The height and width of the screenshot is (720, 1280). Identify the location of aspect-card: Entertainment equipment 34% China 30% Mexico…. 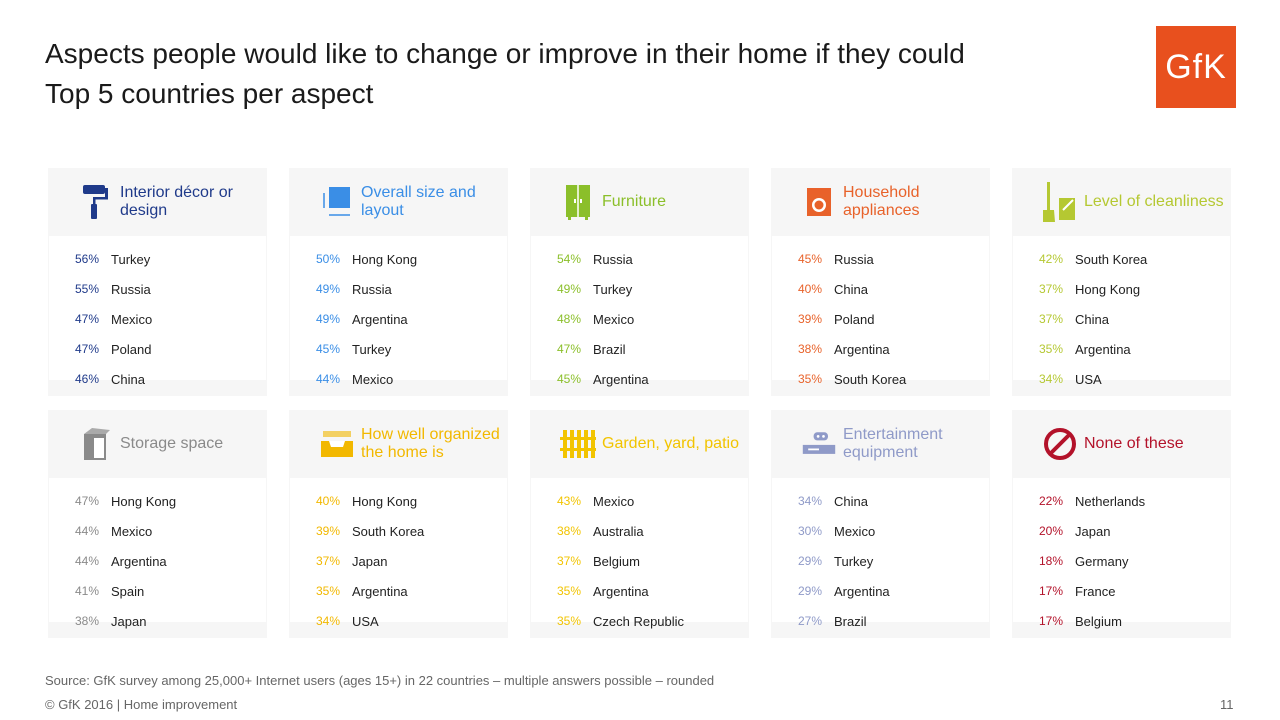
(880, 524).